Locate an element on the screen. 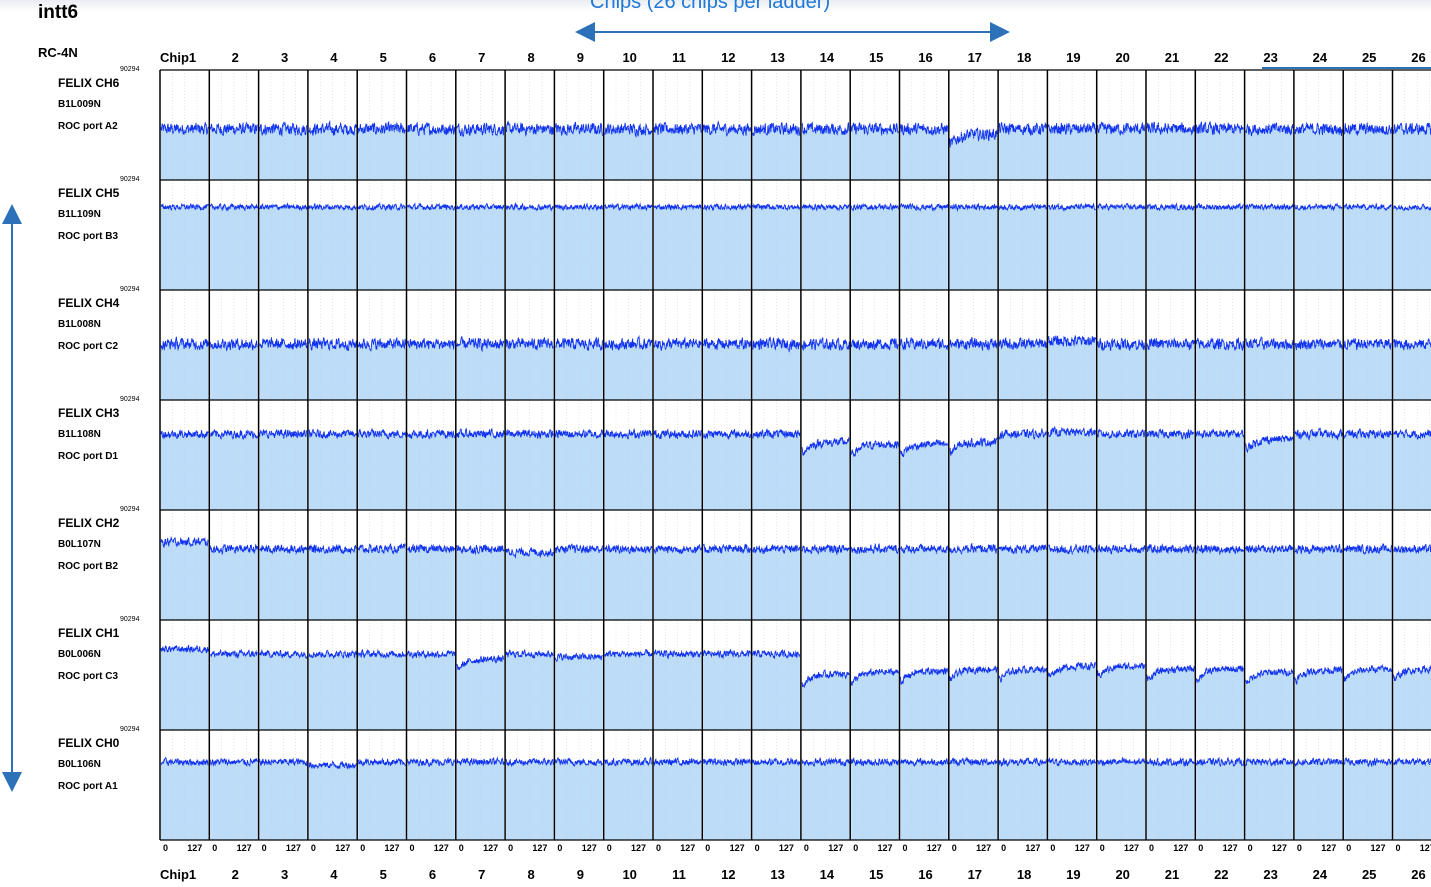 This screenshot has width=1431, height=887. felix-channel-label: FELIX CH5 is located at coordinates (89, 193).